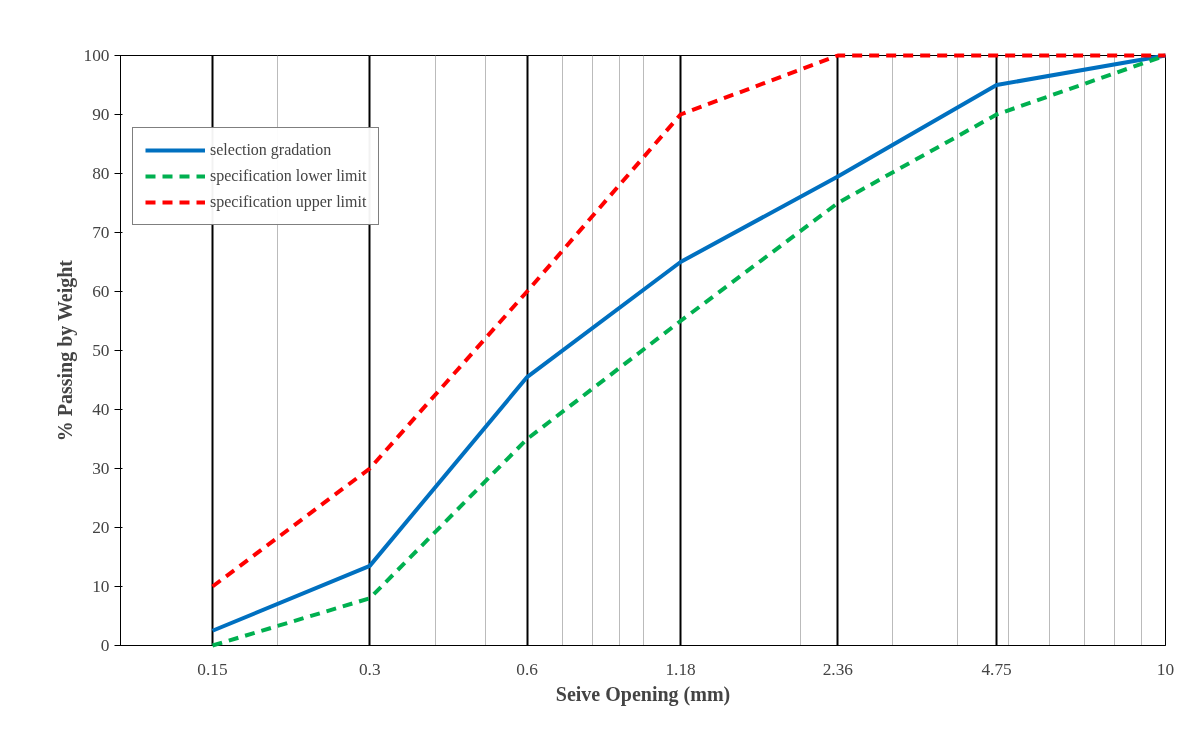  I want to click on legend-label: specification lower limit, so click(288, 176).